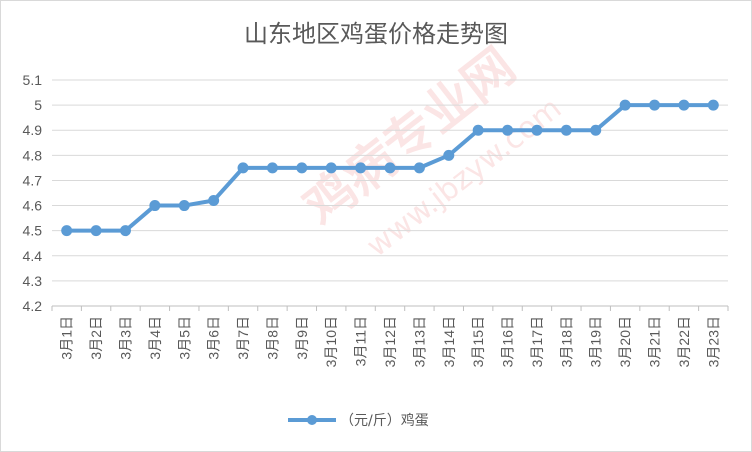 This screenshot has height=452, width=752. I want to click on y-tick-label: 4.7, so click(33, 180).